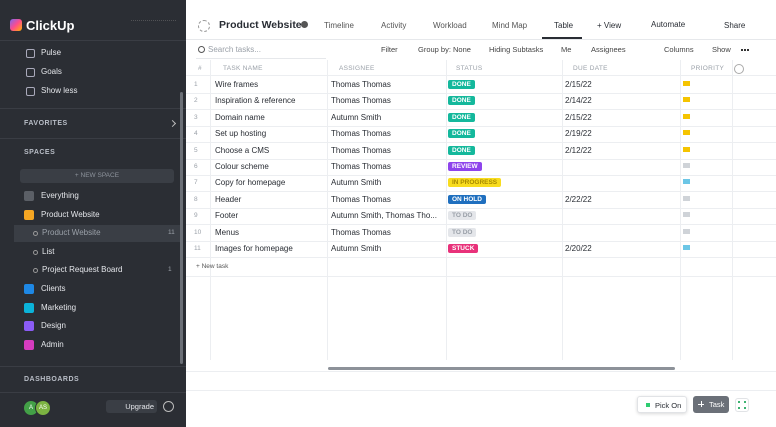  I want to click on toolbar-show: Show, so click(721, 49).